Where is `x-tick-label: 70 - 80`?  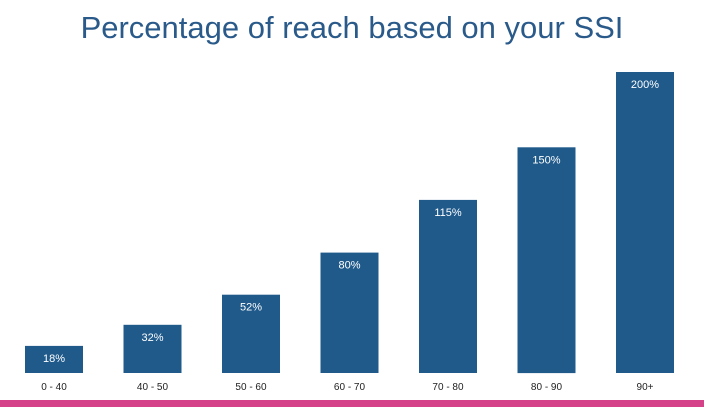 x-tick-label: 70 - 80 is located at coordinates (448, 387).